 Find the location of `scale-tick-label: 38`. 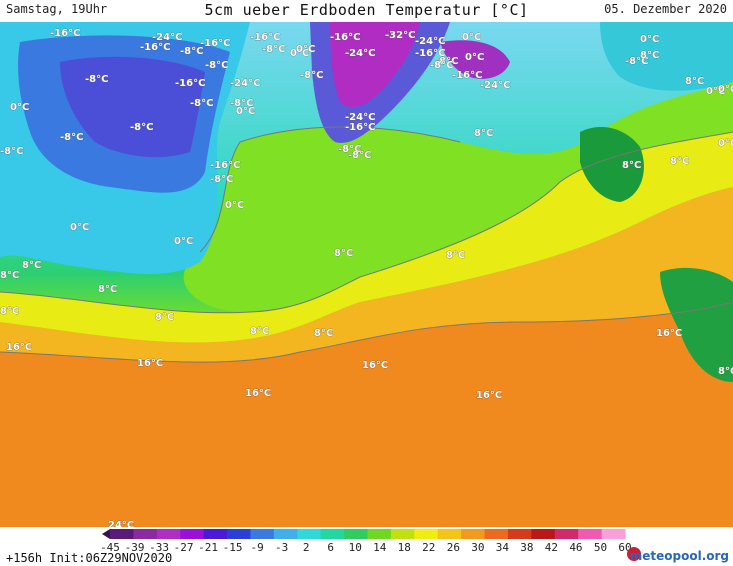

scale-tick-label: 38 is located at coordinates (527, 547).